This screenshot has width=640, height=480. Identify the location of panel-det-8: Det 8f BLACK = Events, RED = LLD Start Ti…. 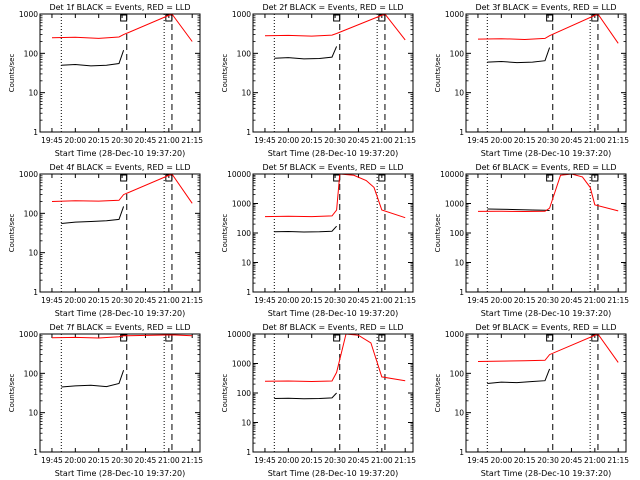
(318, 400).